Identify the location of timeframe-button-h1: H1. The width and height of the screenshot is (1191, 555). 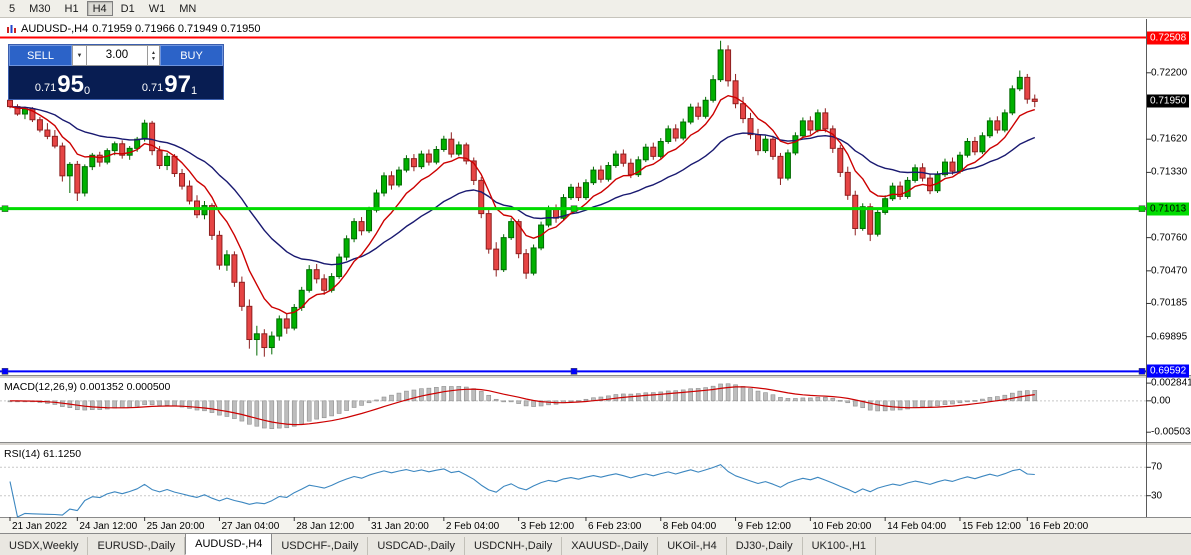
(72, 8).